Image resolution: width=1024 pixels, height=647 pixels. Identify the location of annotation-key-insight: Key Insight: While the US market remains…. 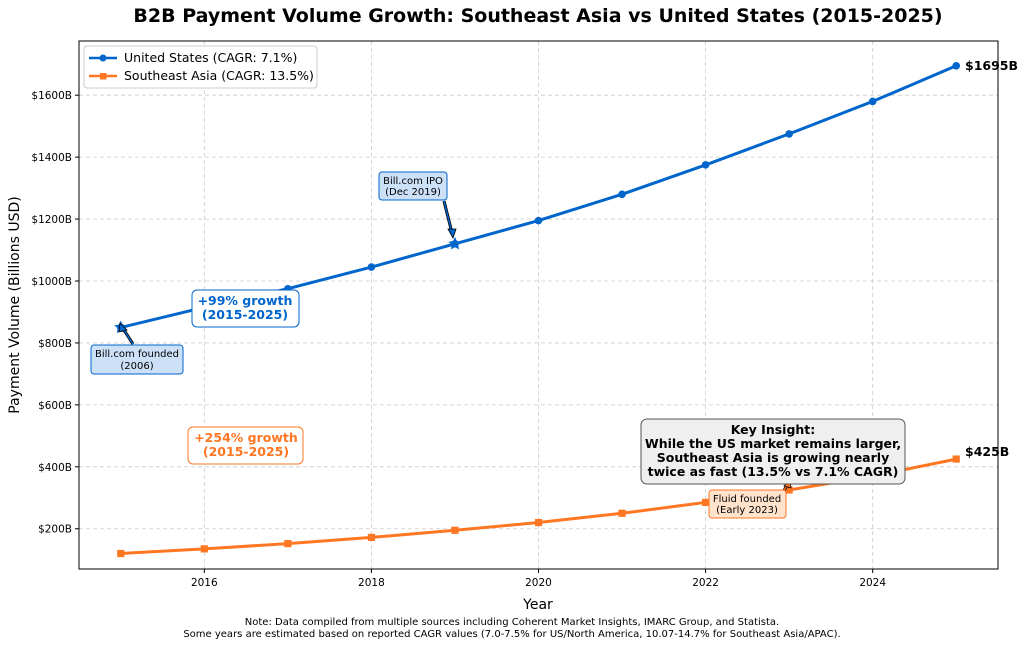
(773, 451).